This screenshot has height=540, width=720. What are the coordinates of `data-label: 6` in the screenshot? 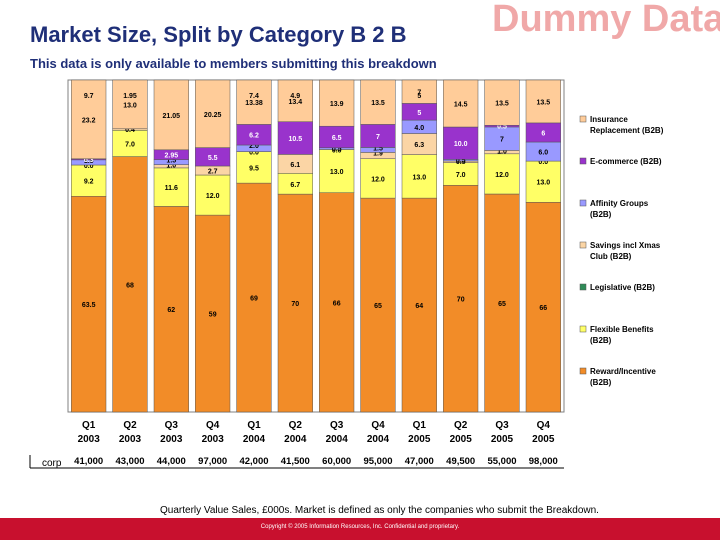 It's located at (543, 133).